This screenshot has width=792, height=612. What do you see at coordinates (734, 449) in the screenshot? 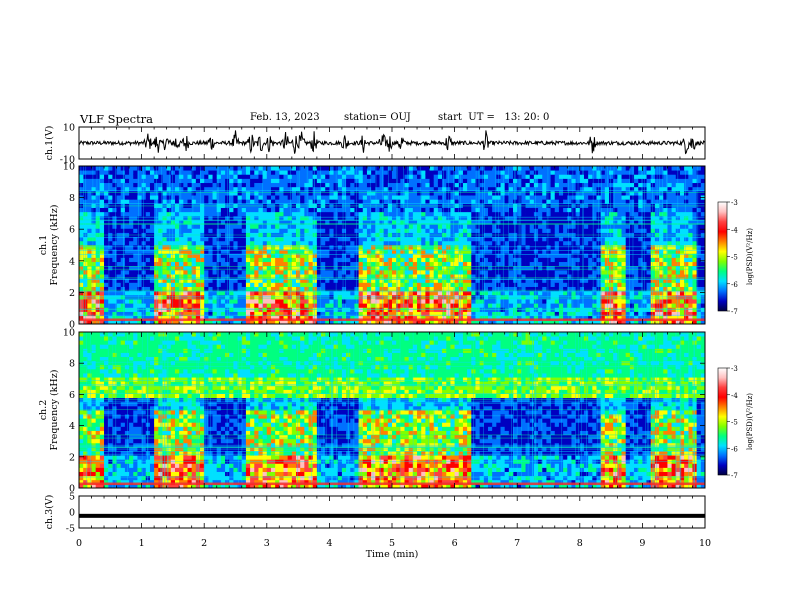
I see `ch2-spectrogram-colorbar-tick: -6` at bounding box center [734, 449].